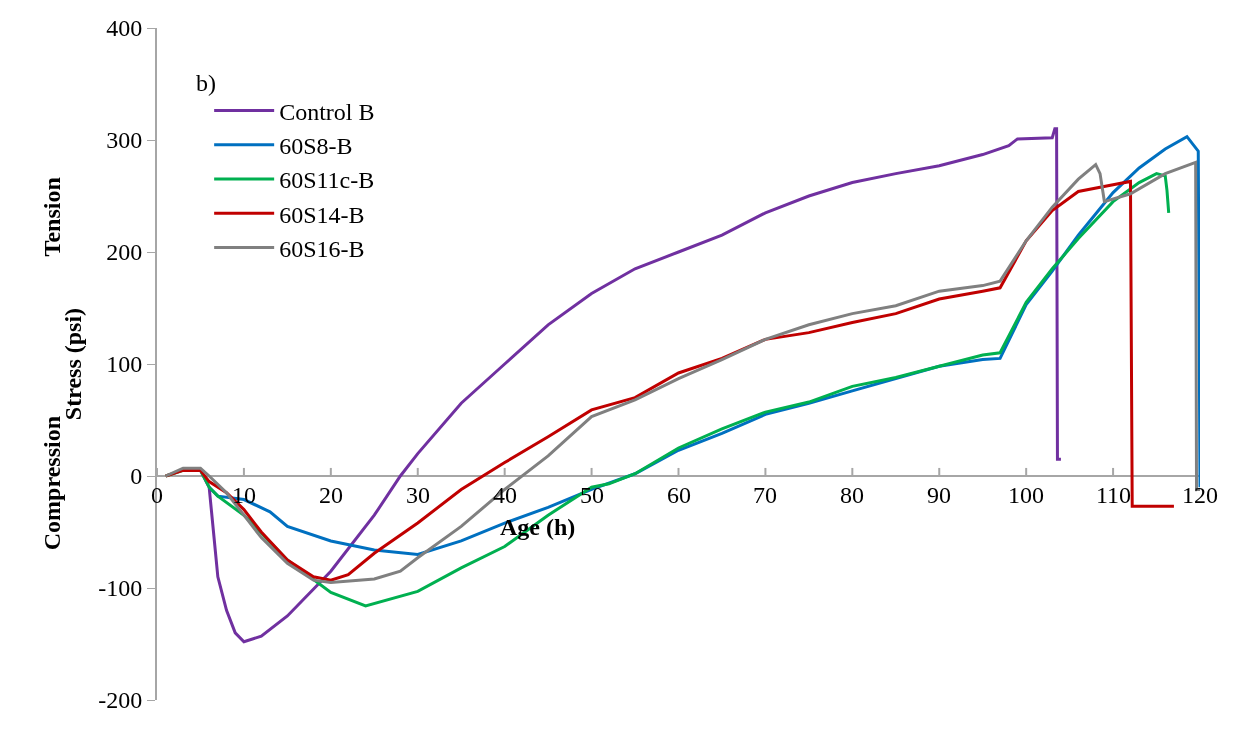 Image resolution: width=1255 pixels, height=736 pixels. Describe the element at coordinates (206, 83) in the screenshot. I see `annotation: b)` at that location.